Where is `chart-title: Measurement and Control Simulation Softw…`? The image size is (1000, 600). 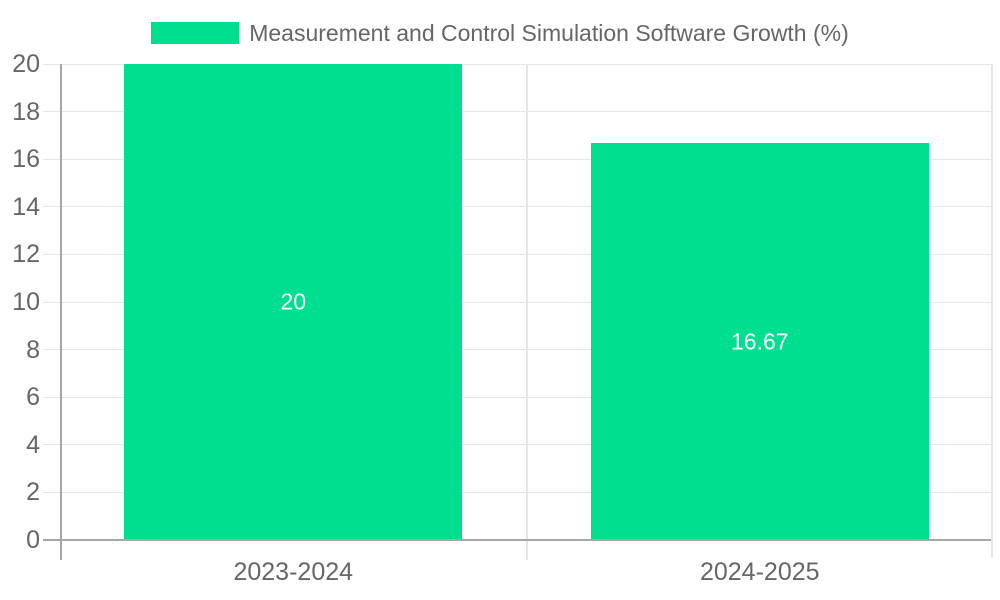 chart-title: Measurement and Control Simulation Softw… is located at coordinates (549, 33).